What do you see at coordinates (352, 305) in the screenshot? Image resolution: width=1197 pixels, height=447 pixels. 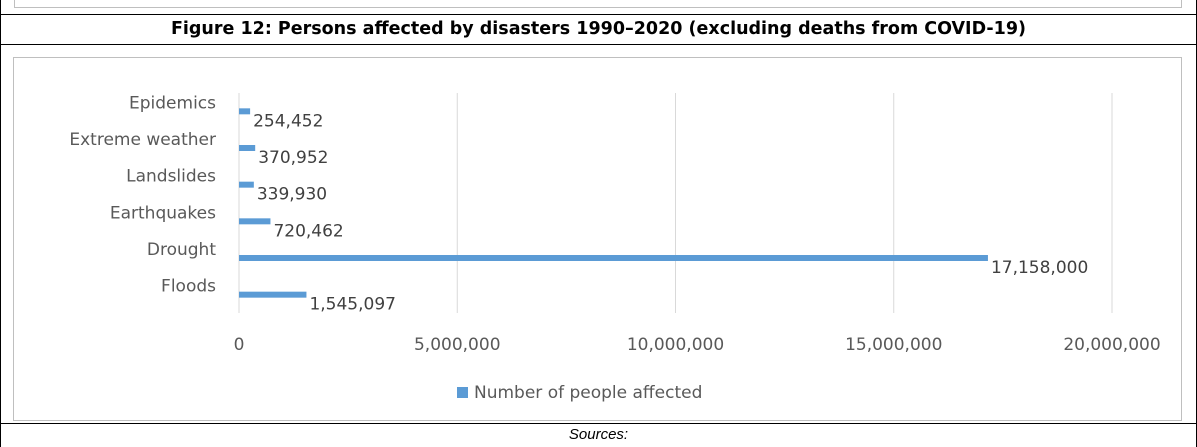 I see `data-label: 1,545,097` at bounding box center [352, 305].